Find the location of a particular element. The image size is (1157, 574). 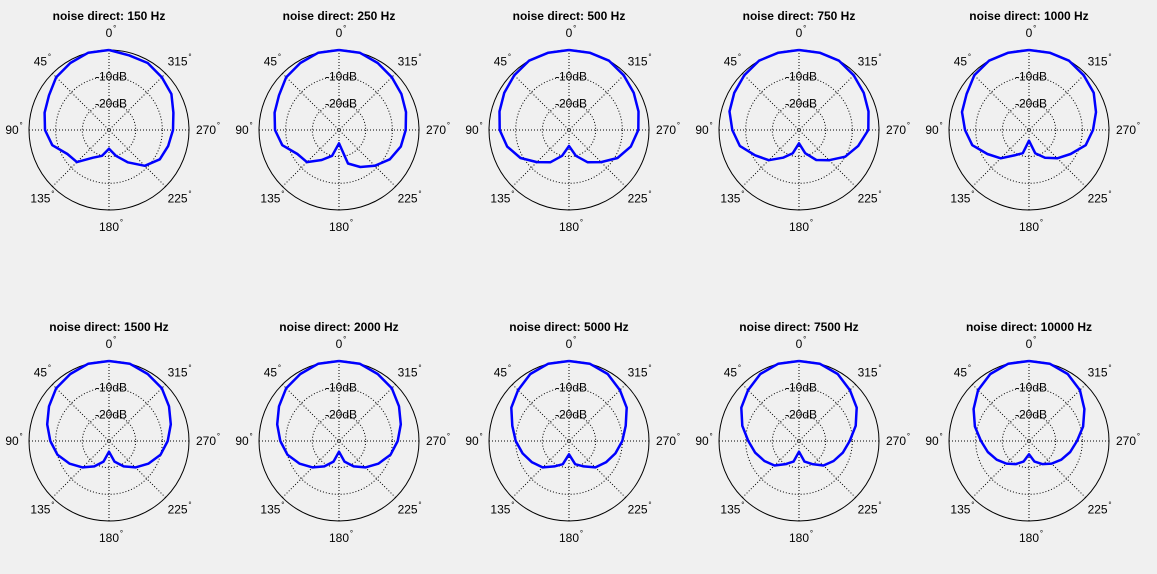

plot-title: noise direct: 1500 Hz is located at coordinates (108, 327).